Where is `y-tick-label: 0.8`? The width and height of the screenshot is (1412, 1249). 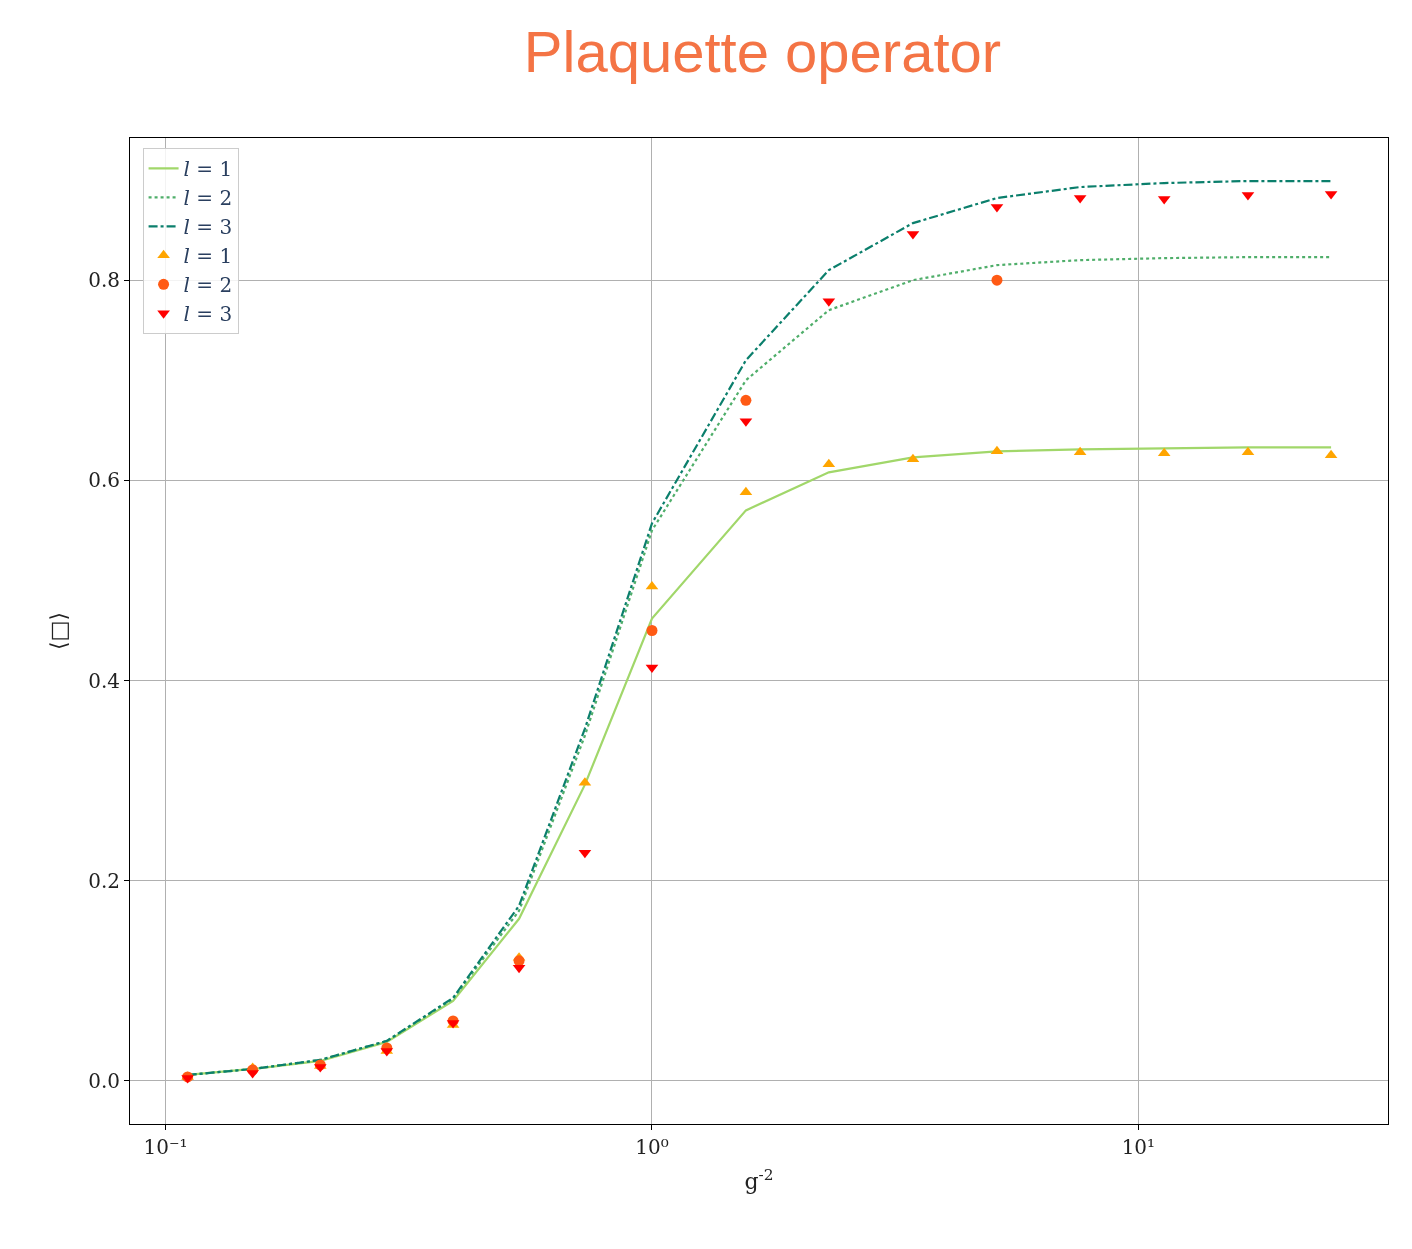 y-tick-label: 0.8 is located at coordinates (104, 280).